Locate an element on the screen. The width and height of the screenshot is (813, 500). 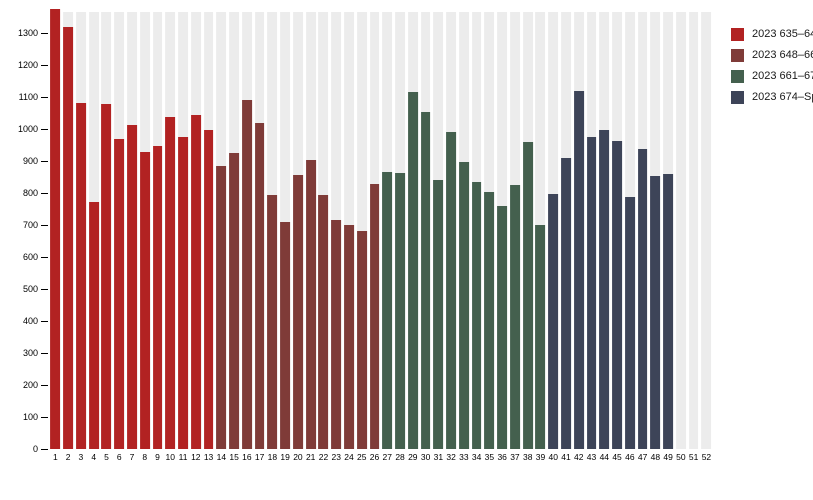
legend-swatch-icon is located at coordinates (737, 34).